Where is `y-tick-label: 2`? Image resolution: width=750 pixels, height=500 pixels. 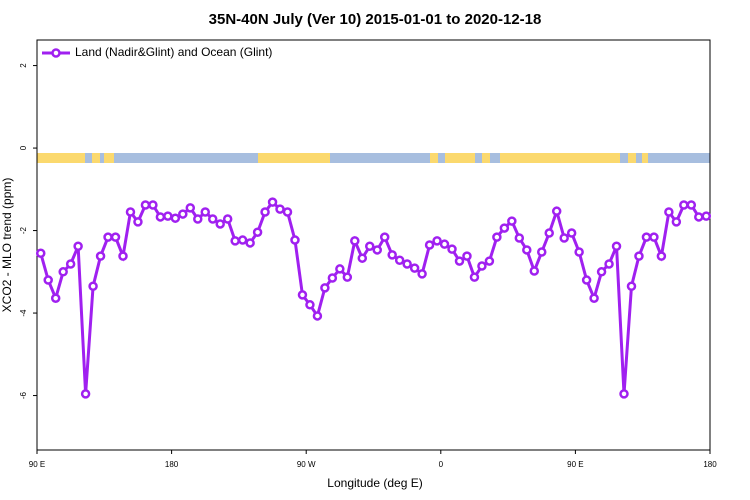
y-tick-label: 2 is located at coordinates (23, 65).